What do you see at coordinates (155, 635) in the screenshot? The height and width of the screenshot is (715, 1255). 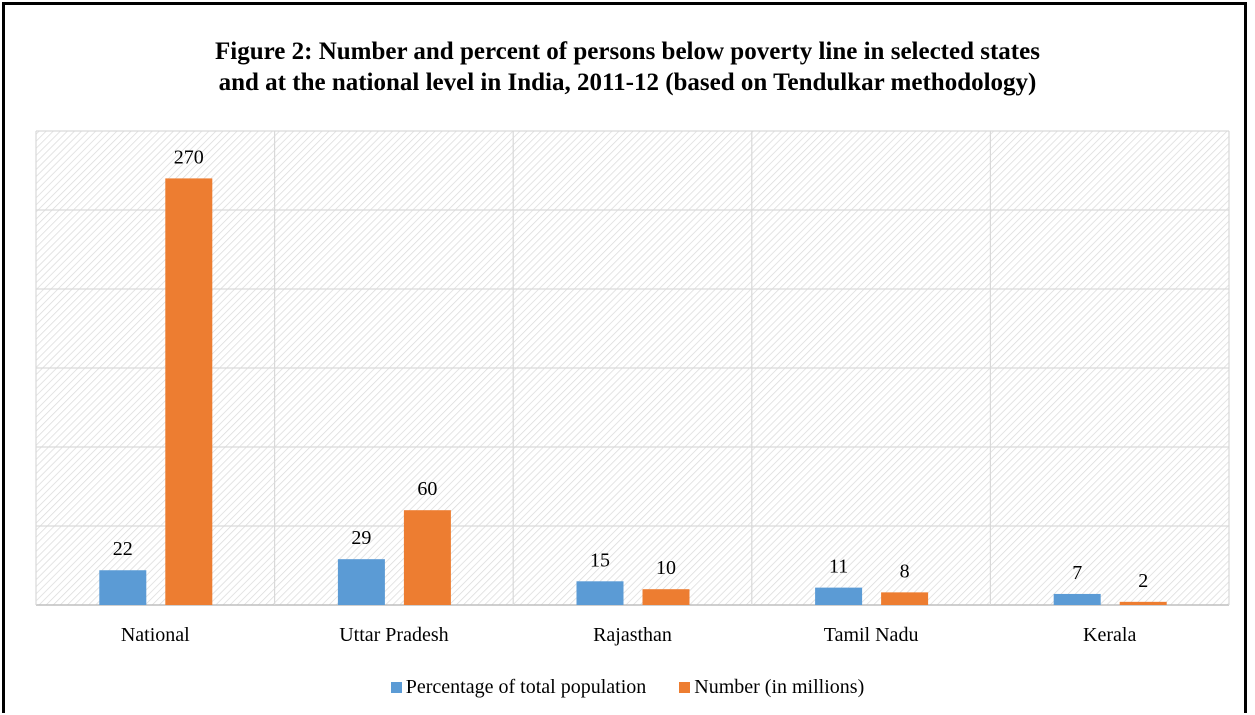 I see `category-label: National` at bounding box center [155, 635].